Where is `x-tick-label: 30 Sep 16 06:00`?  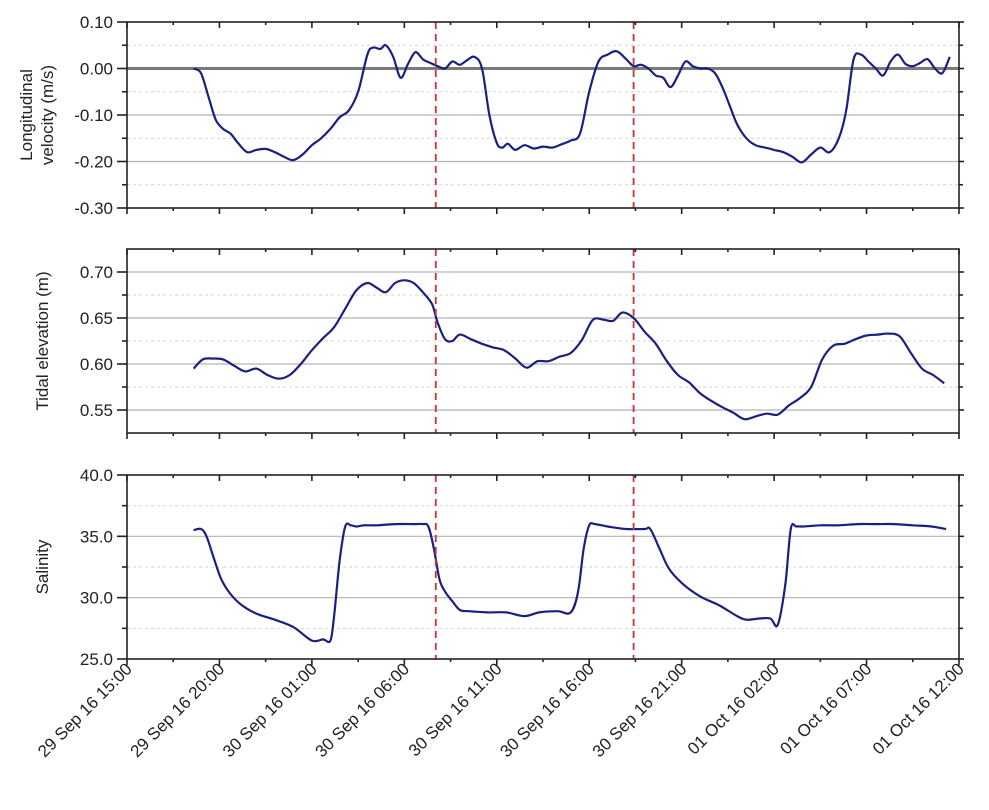 x-tick-label: 30 Sep 16 06:00 is located at coordinates (362, 710).